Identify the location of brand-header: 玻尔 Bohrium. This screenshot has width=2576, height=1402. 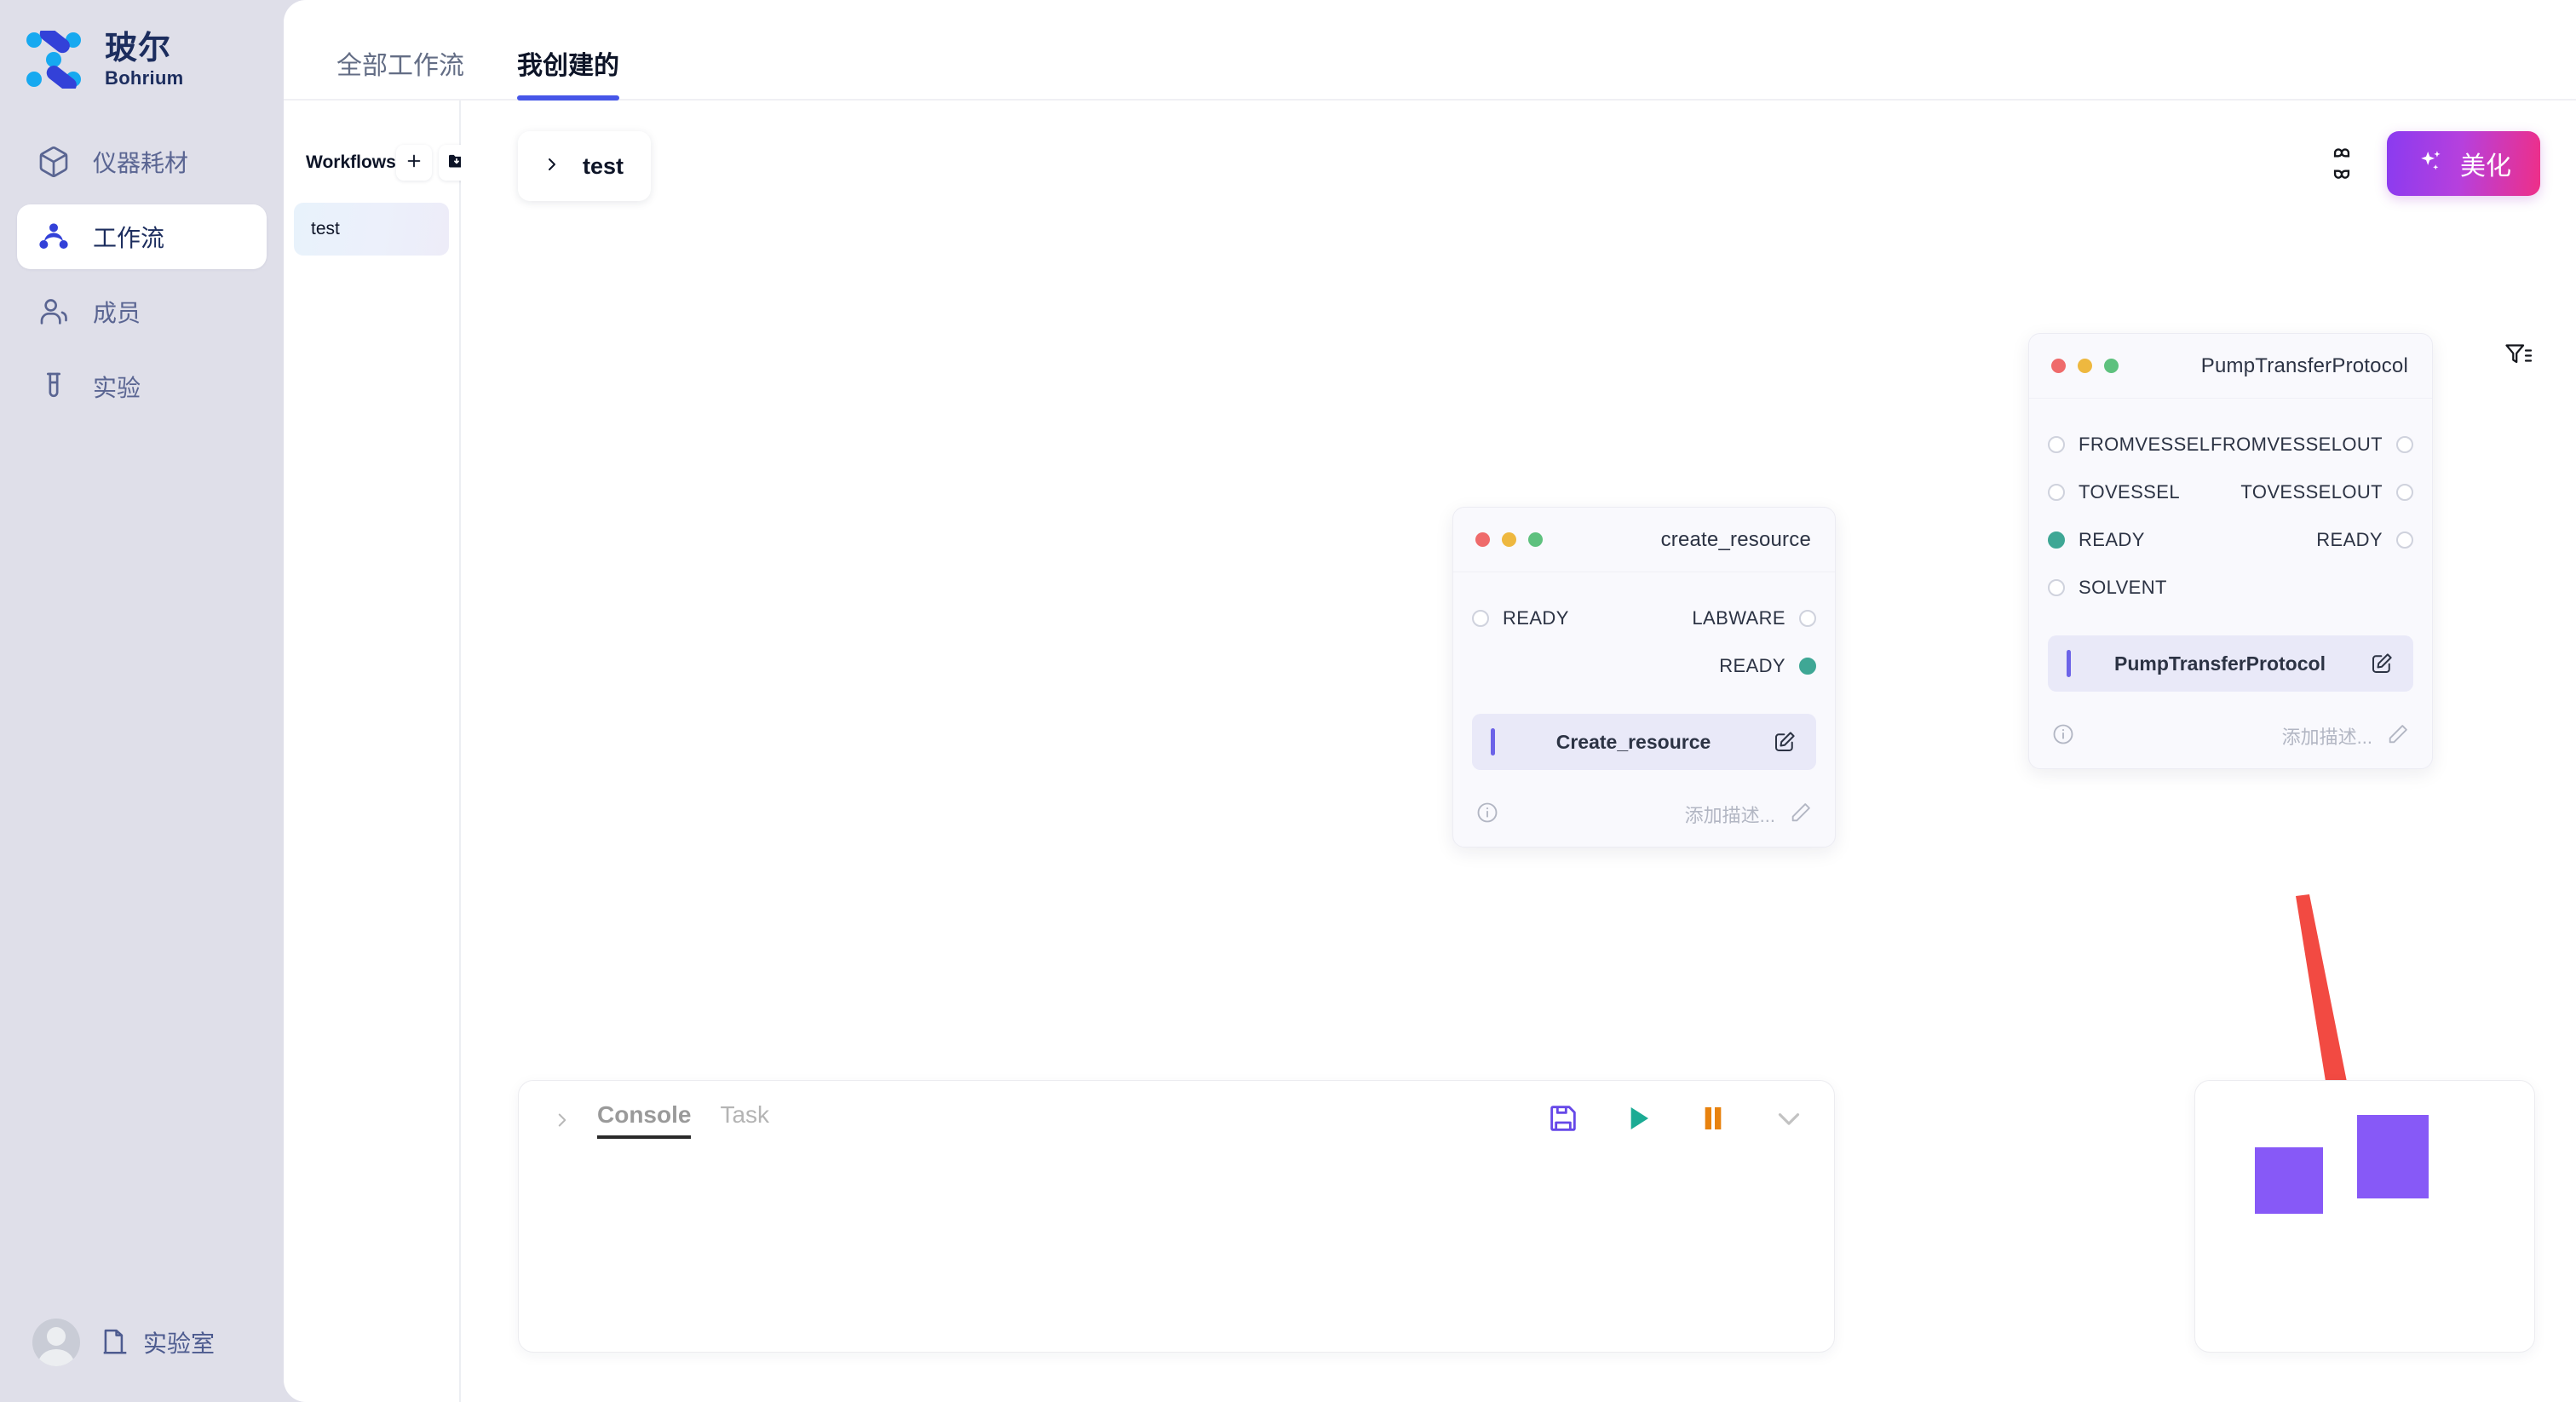
(142, 46).